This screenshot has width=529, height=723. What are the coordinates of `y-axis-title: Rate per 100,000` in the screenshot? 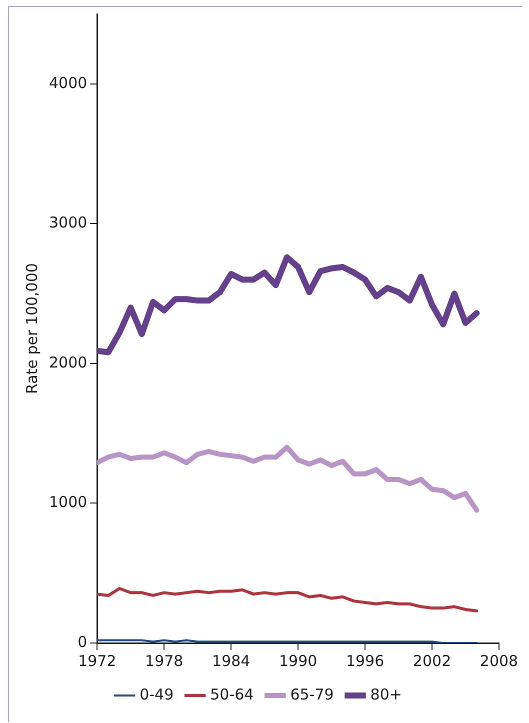 It's located at (31, 328).